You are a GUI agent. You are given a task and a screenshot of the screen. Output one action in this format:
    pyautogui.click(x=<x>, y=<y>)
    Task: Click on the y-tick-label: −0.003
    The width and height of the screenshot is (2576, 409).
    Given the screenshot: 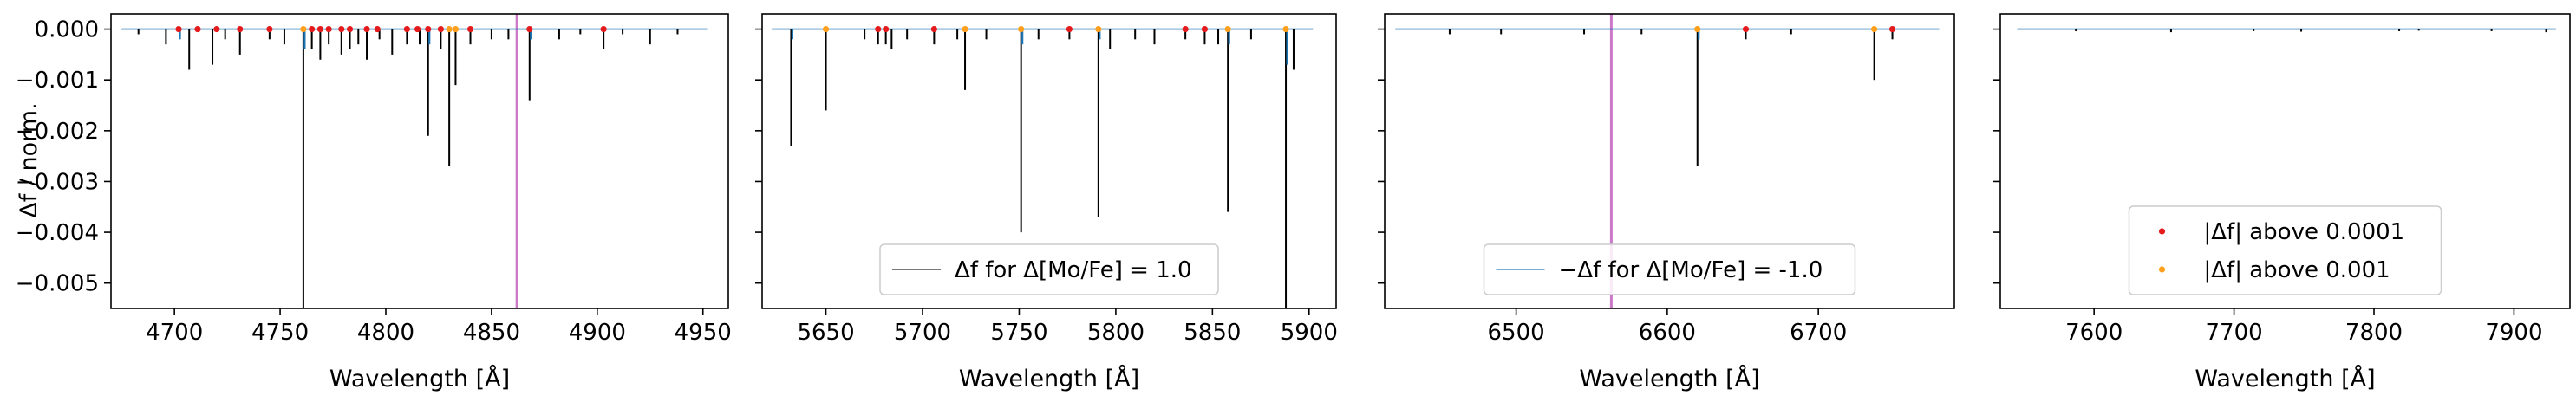 What is the action you would take?
    pyautogui.click(x=58, y=182)
    